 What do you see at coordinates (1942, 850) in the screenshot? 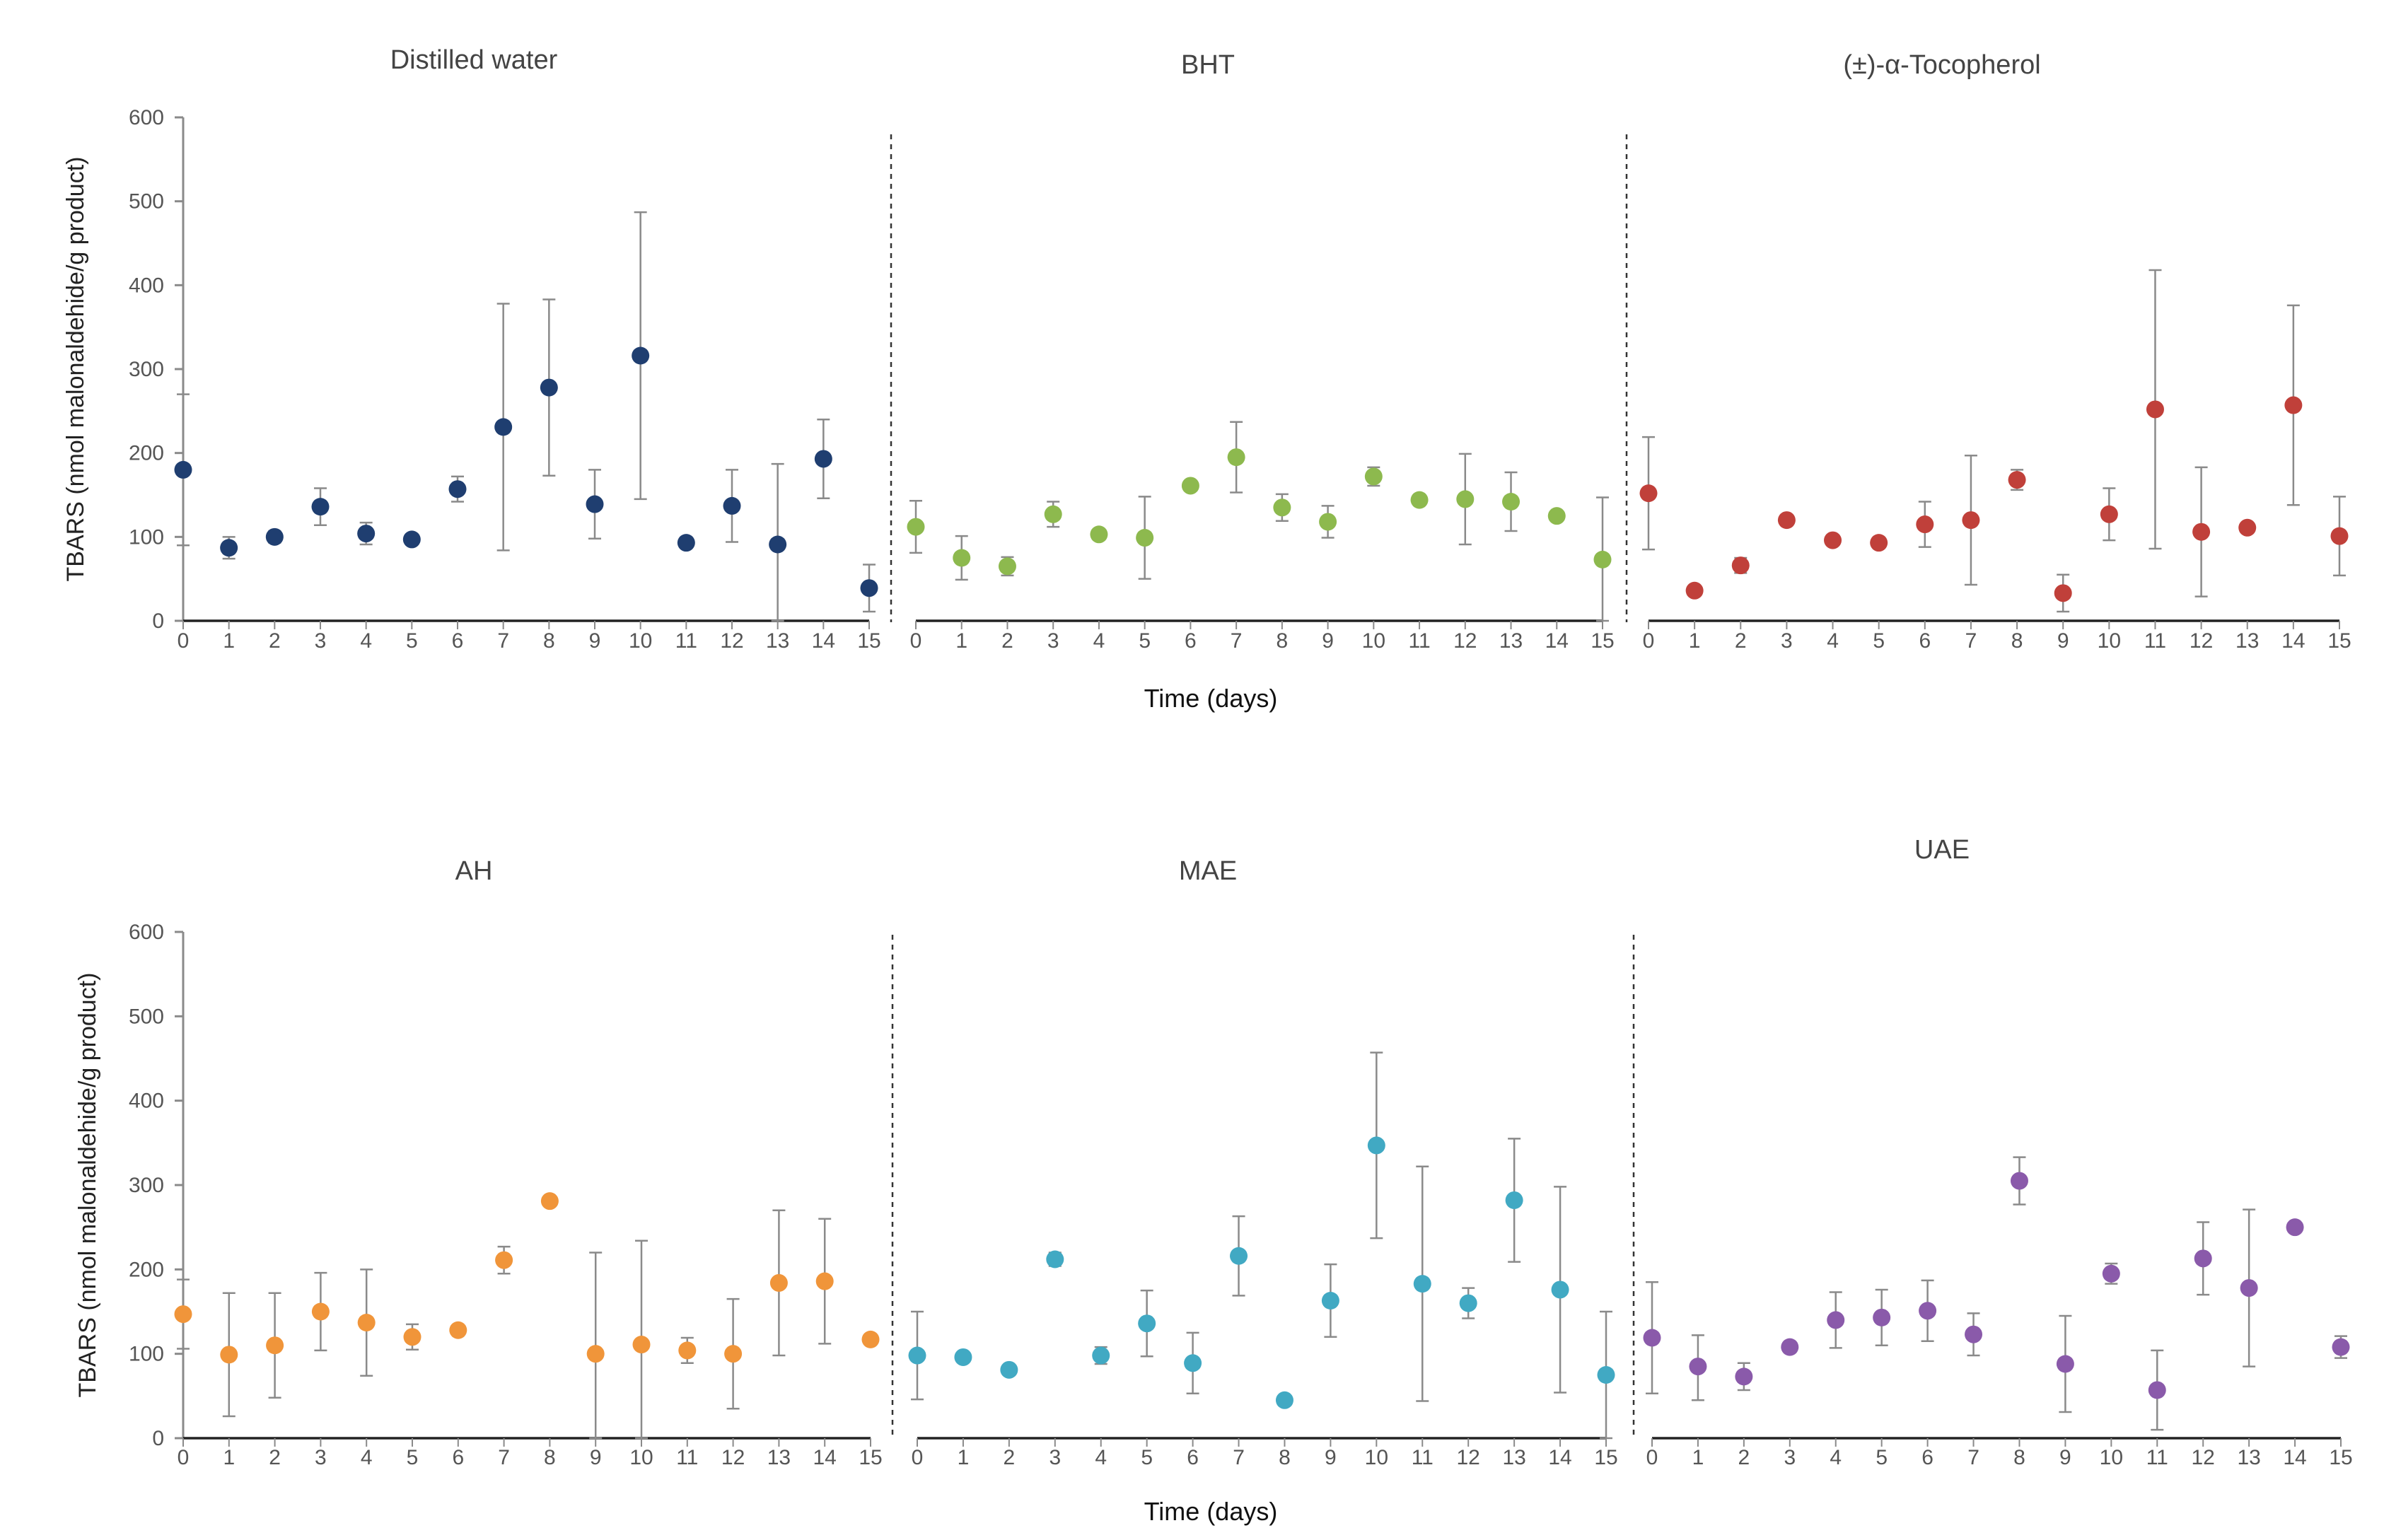
I see `panel-title: UAE` at bounding box center [1942, 850].